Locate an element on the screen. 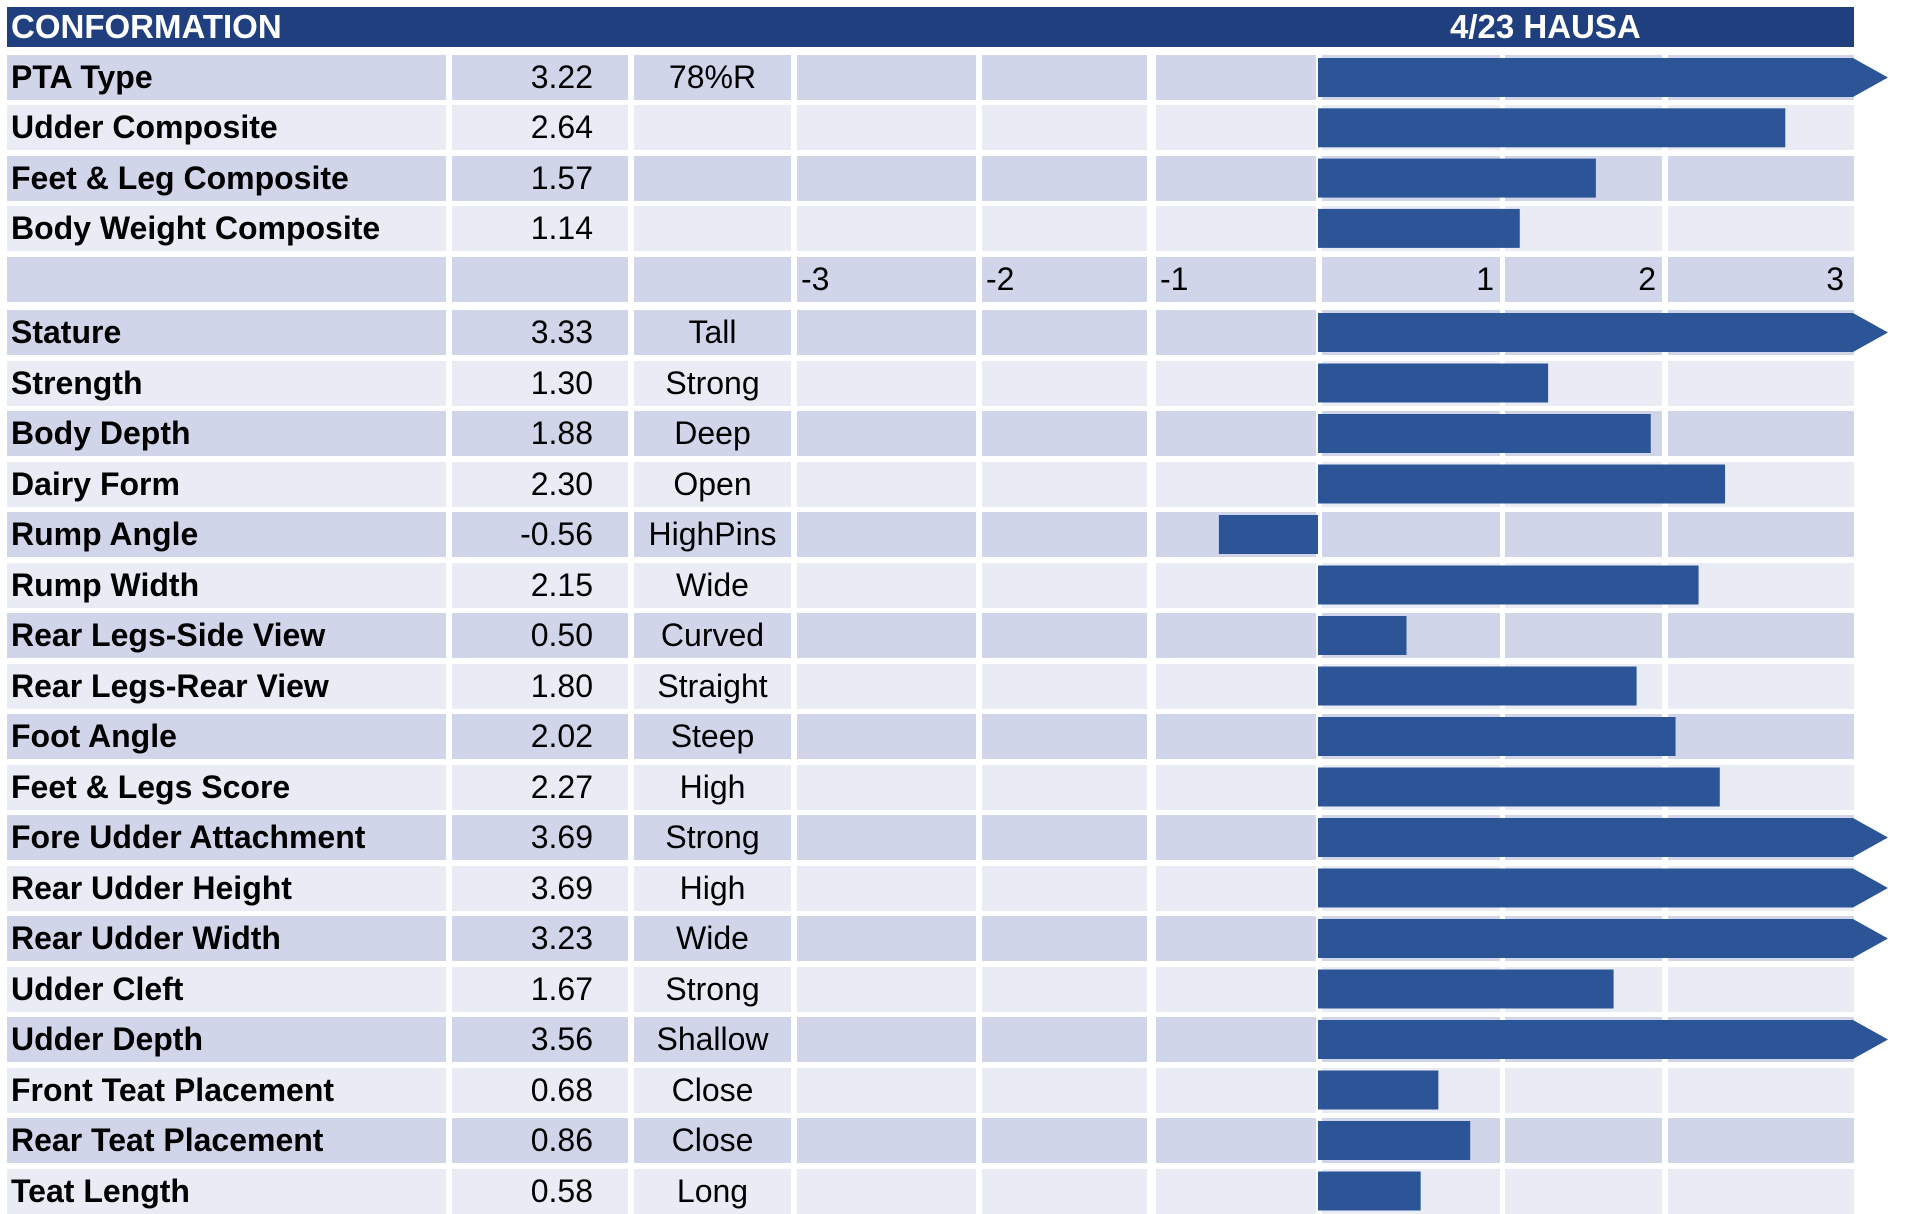 The height and width of the screenshot is (1214, 1918). trait-descriptor: Shallow is located at coordinates (712, 1039).